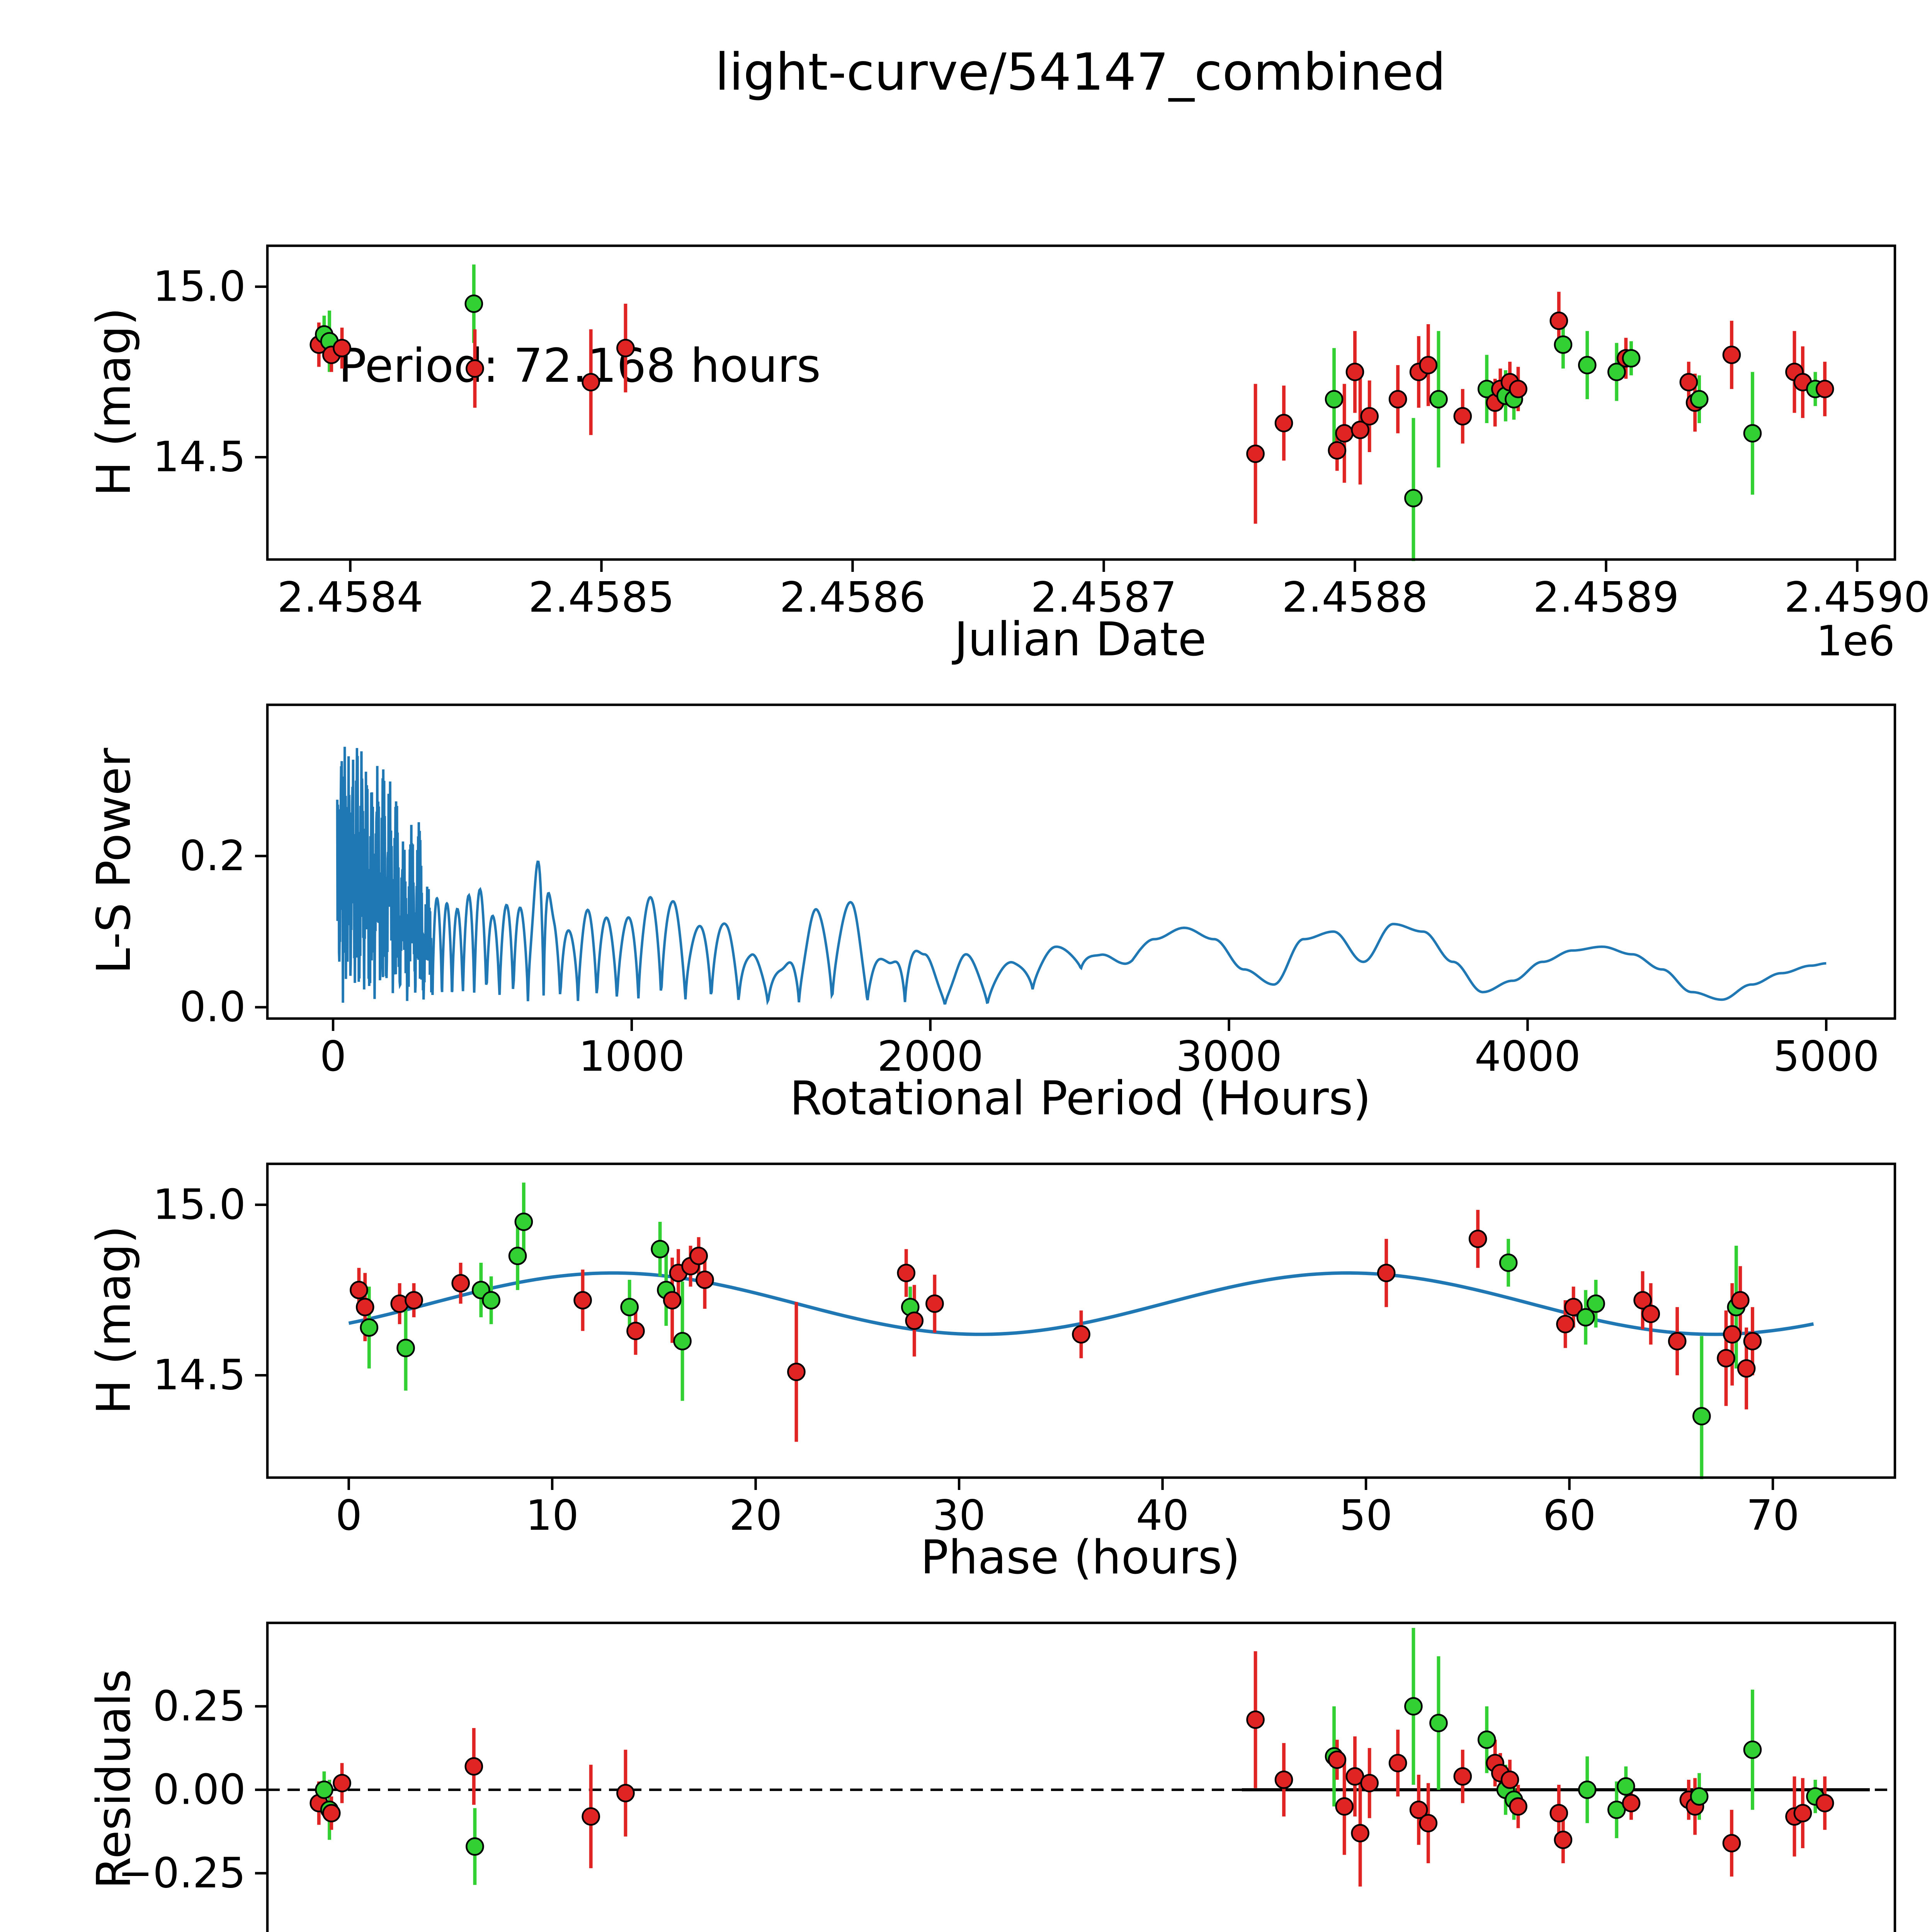  What do you see at coordinates (114, 861) in the screenshot?
I see `ylabel-periodogram: L-S Power` at bounding box center [114, 861].